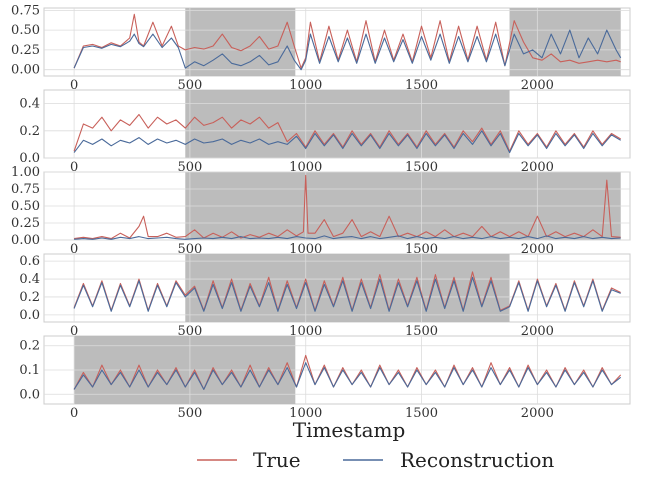 The image size is (660, 477). Describe the element at coordinates (421, 413) in the screenshot. I see `panel-5-xtick-label: 1500` at that location.